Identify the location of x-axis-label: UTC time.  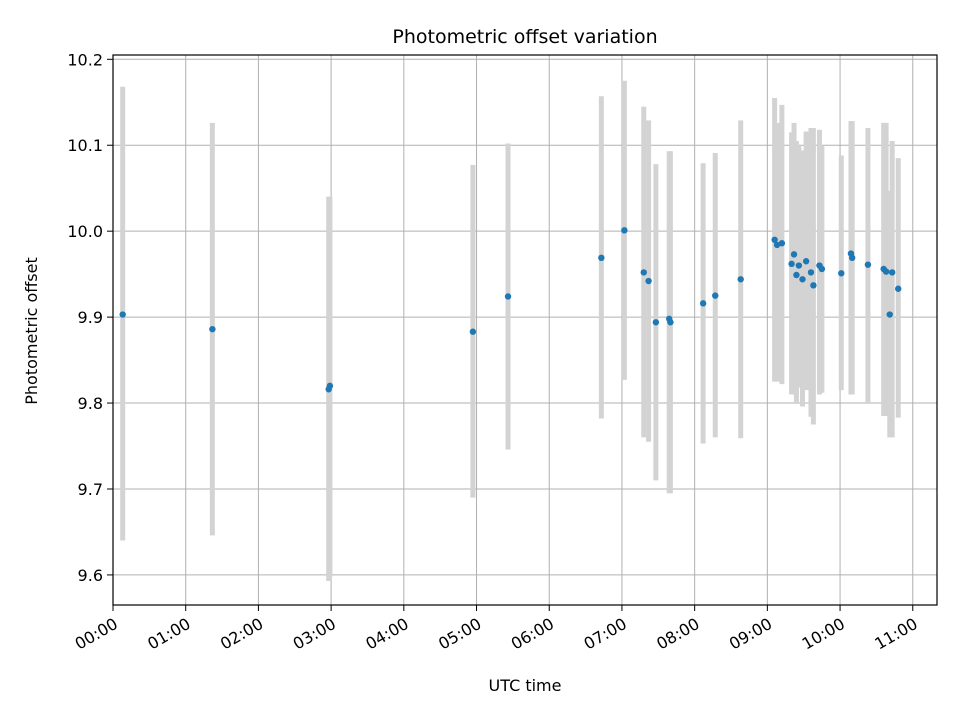
(525, 685).